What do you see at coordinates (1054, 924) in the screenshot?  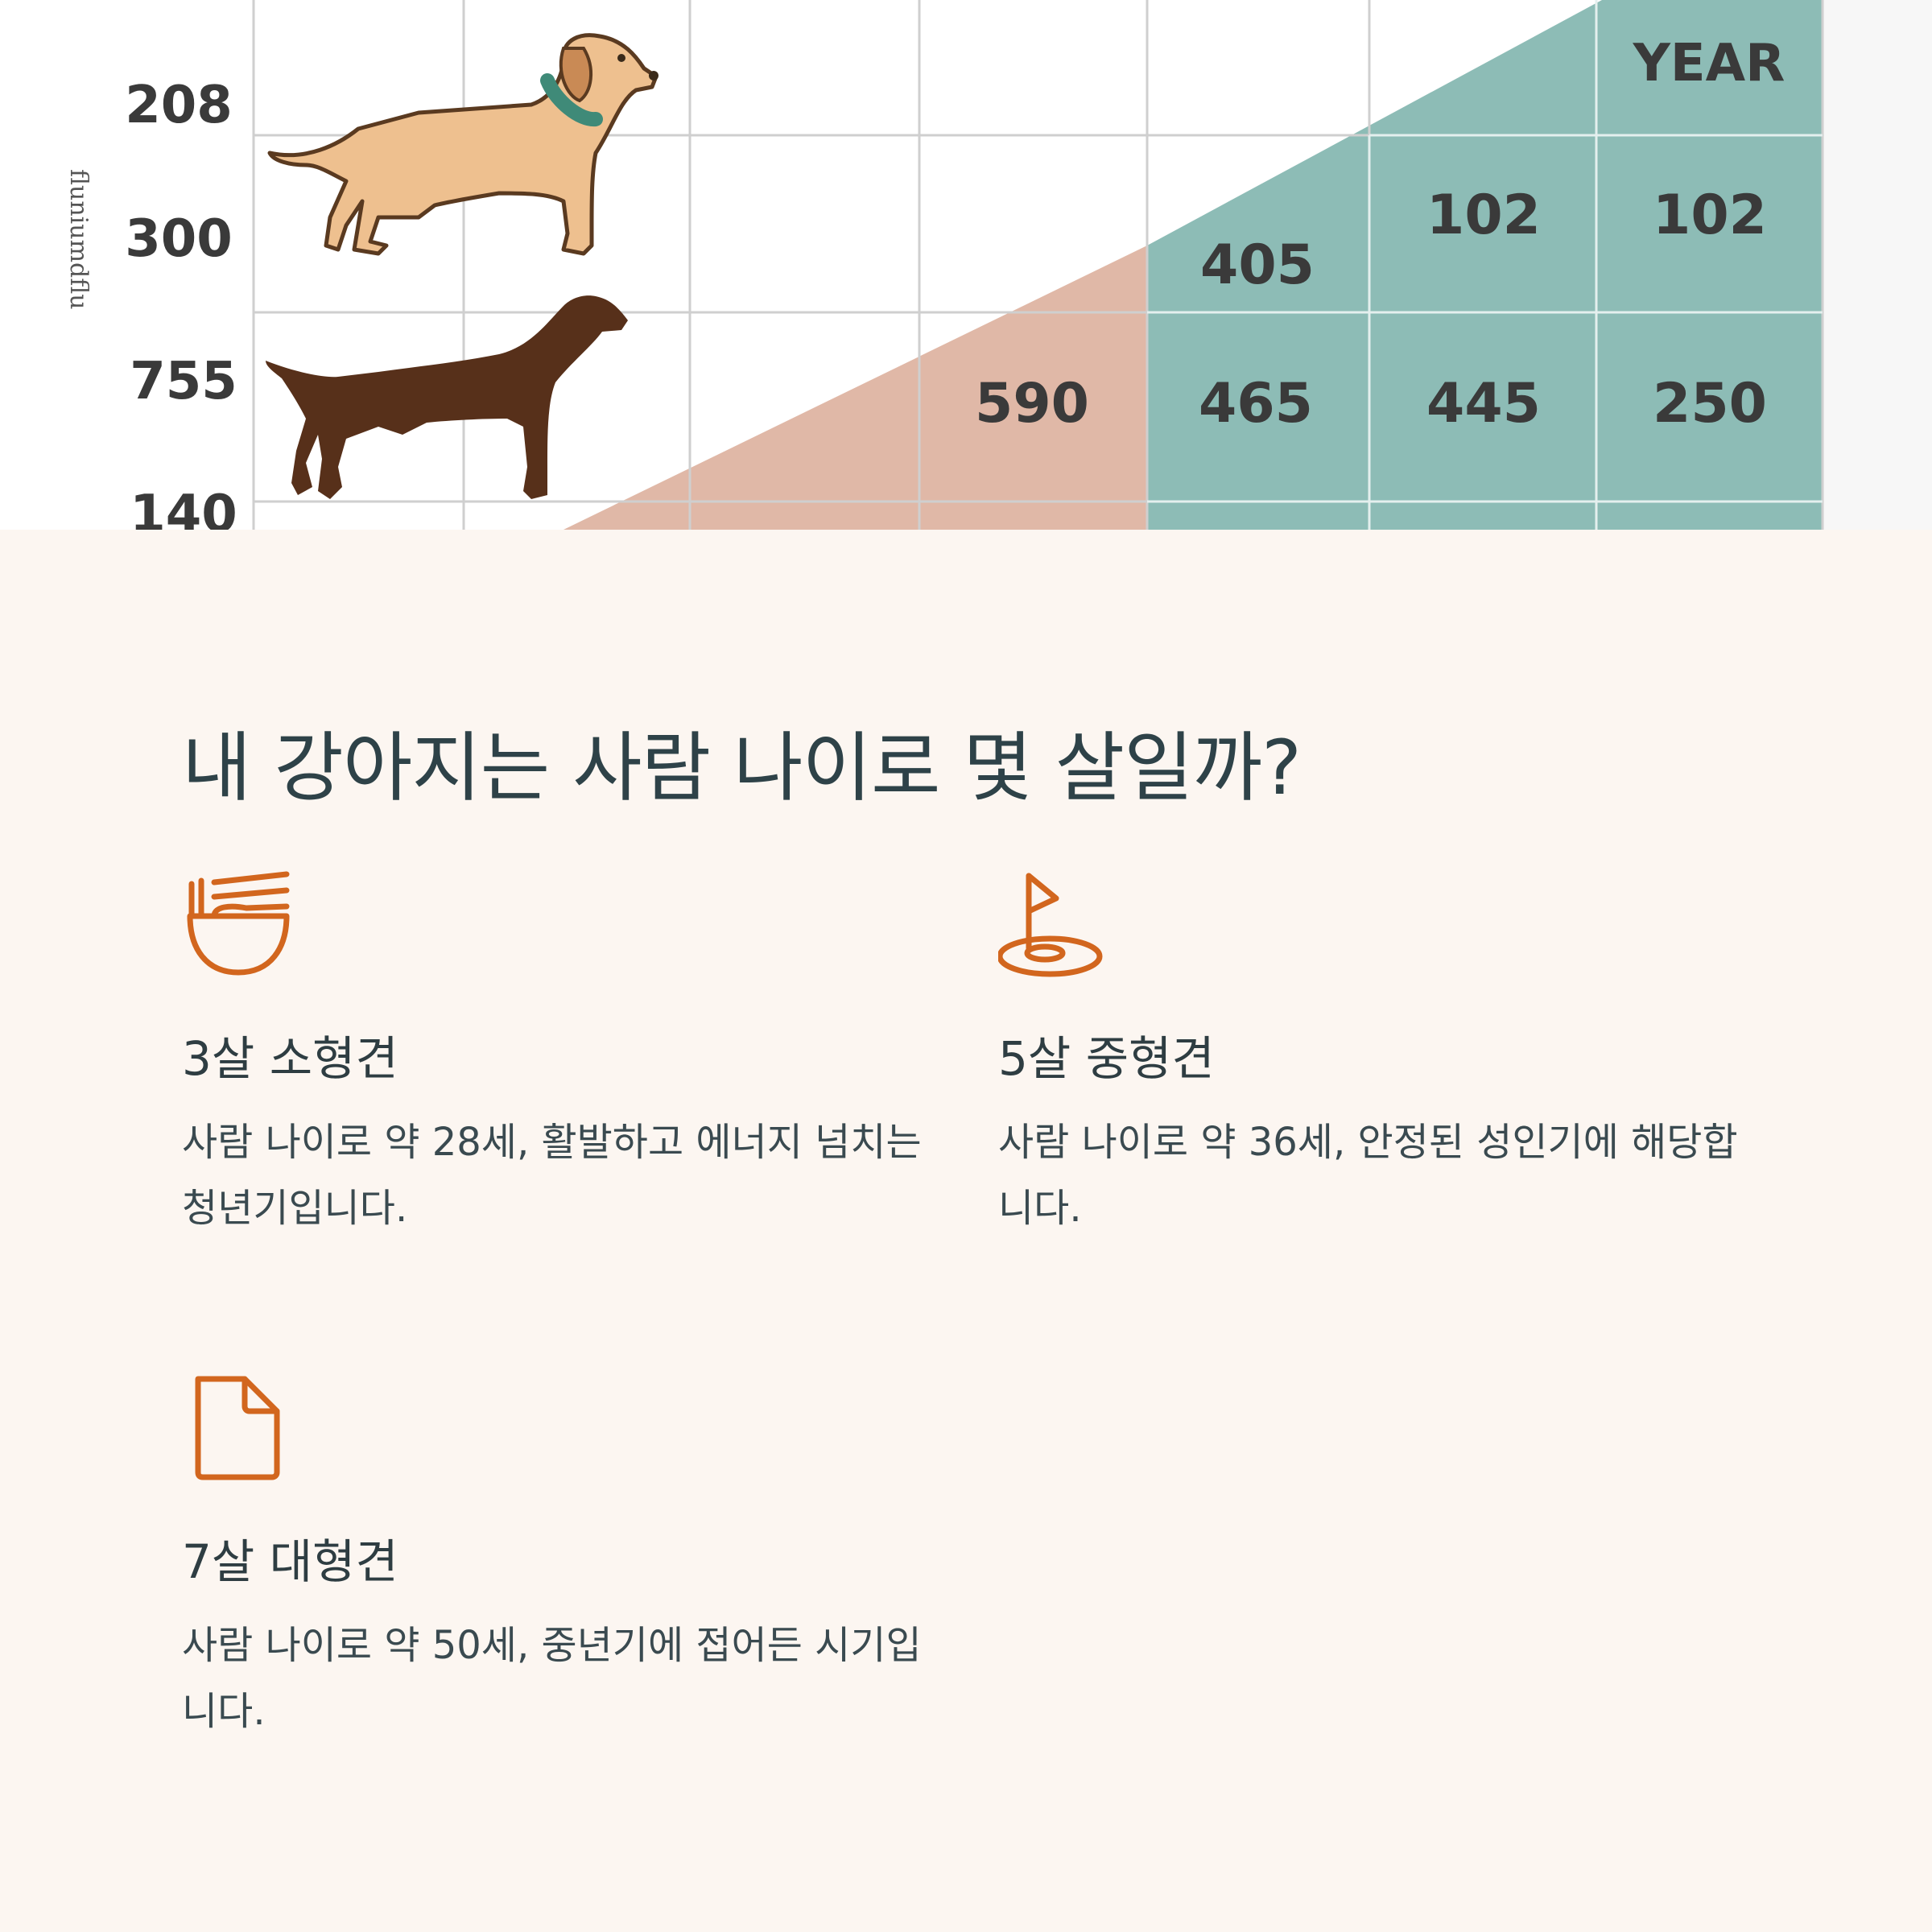 I see `golf-flag-icon` at bounding box center [1054, 924].